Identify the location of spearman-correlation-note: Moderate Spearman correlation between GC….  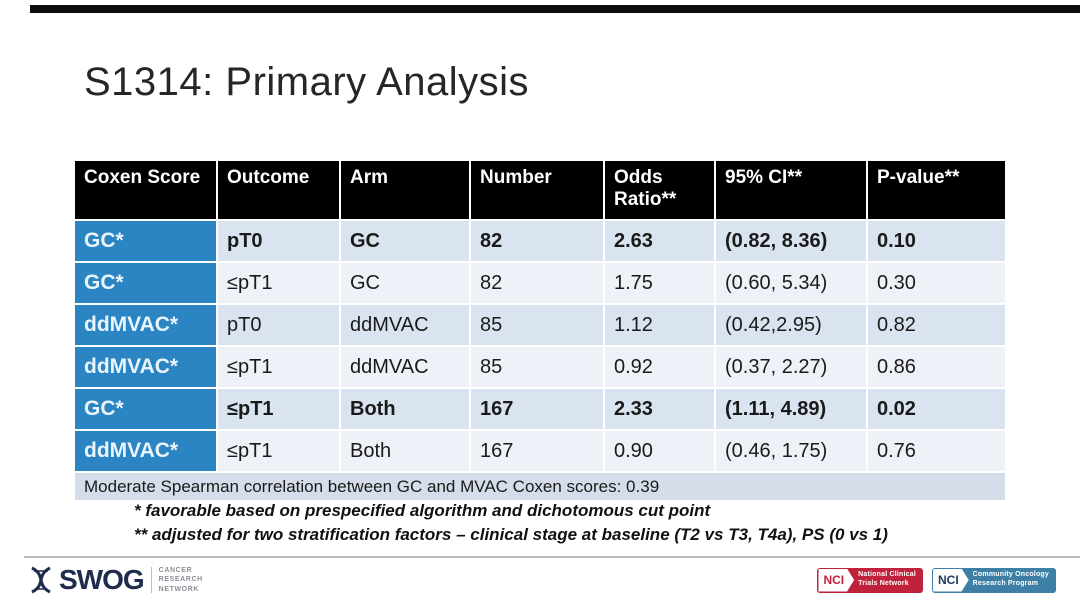
(540, 486).